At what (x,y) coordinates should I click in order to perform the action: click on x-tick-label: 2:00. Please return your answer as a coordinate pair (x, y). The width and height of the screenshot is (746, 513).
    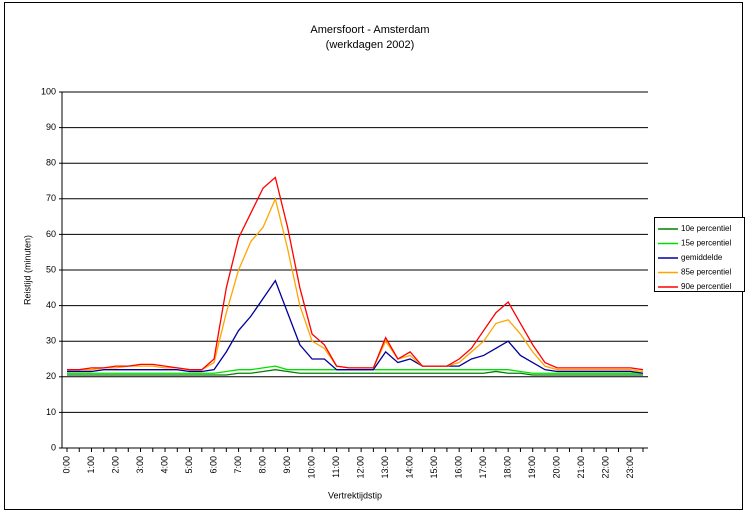
    Looking at the image, I should click on (115, 465).